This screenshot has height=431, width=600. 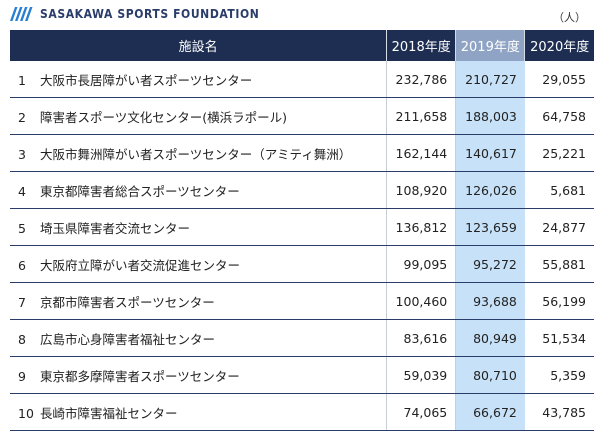 I want to click on value-2020-cell: 64,758, so click(x=559, y=116).